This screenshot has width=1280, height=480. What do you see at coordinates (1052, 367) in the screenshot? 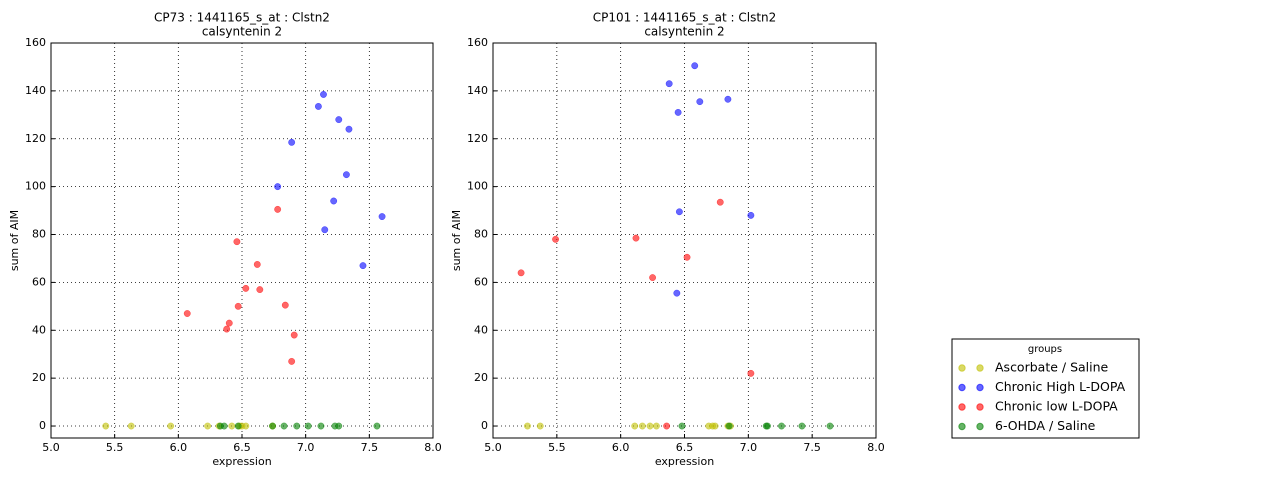
I see `legend-label: Ascorbate / Saline` at bounding box center [1052, 367].